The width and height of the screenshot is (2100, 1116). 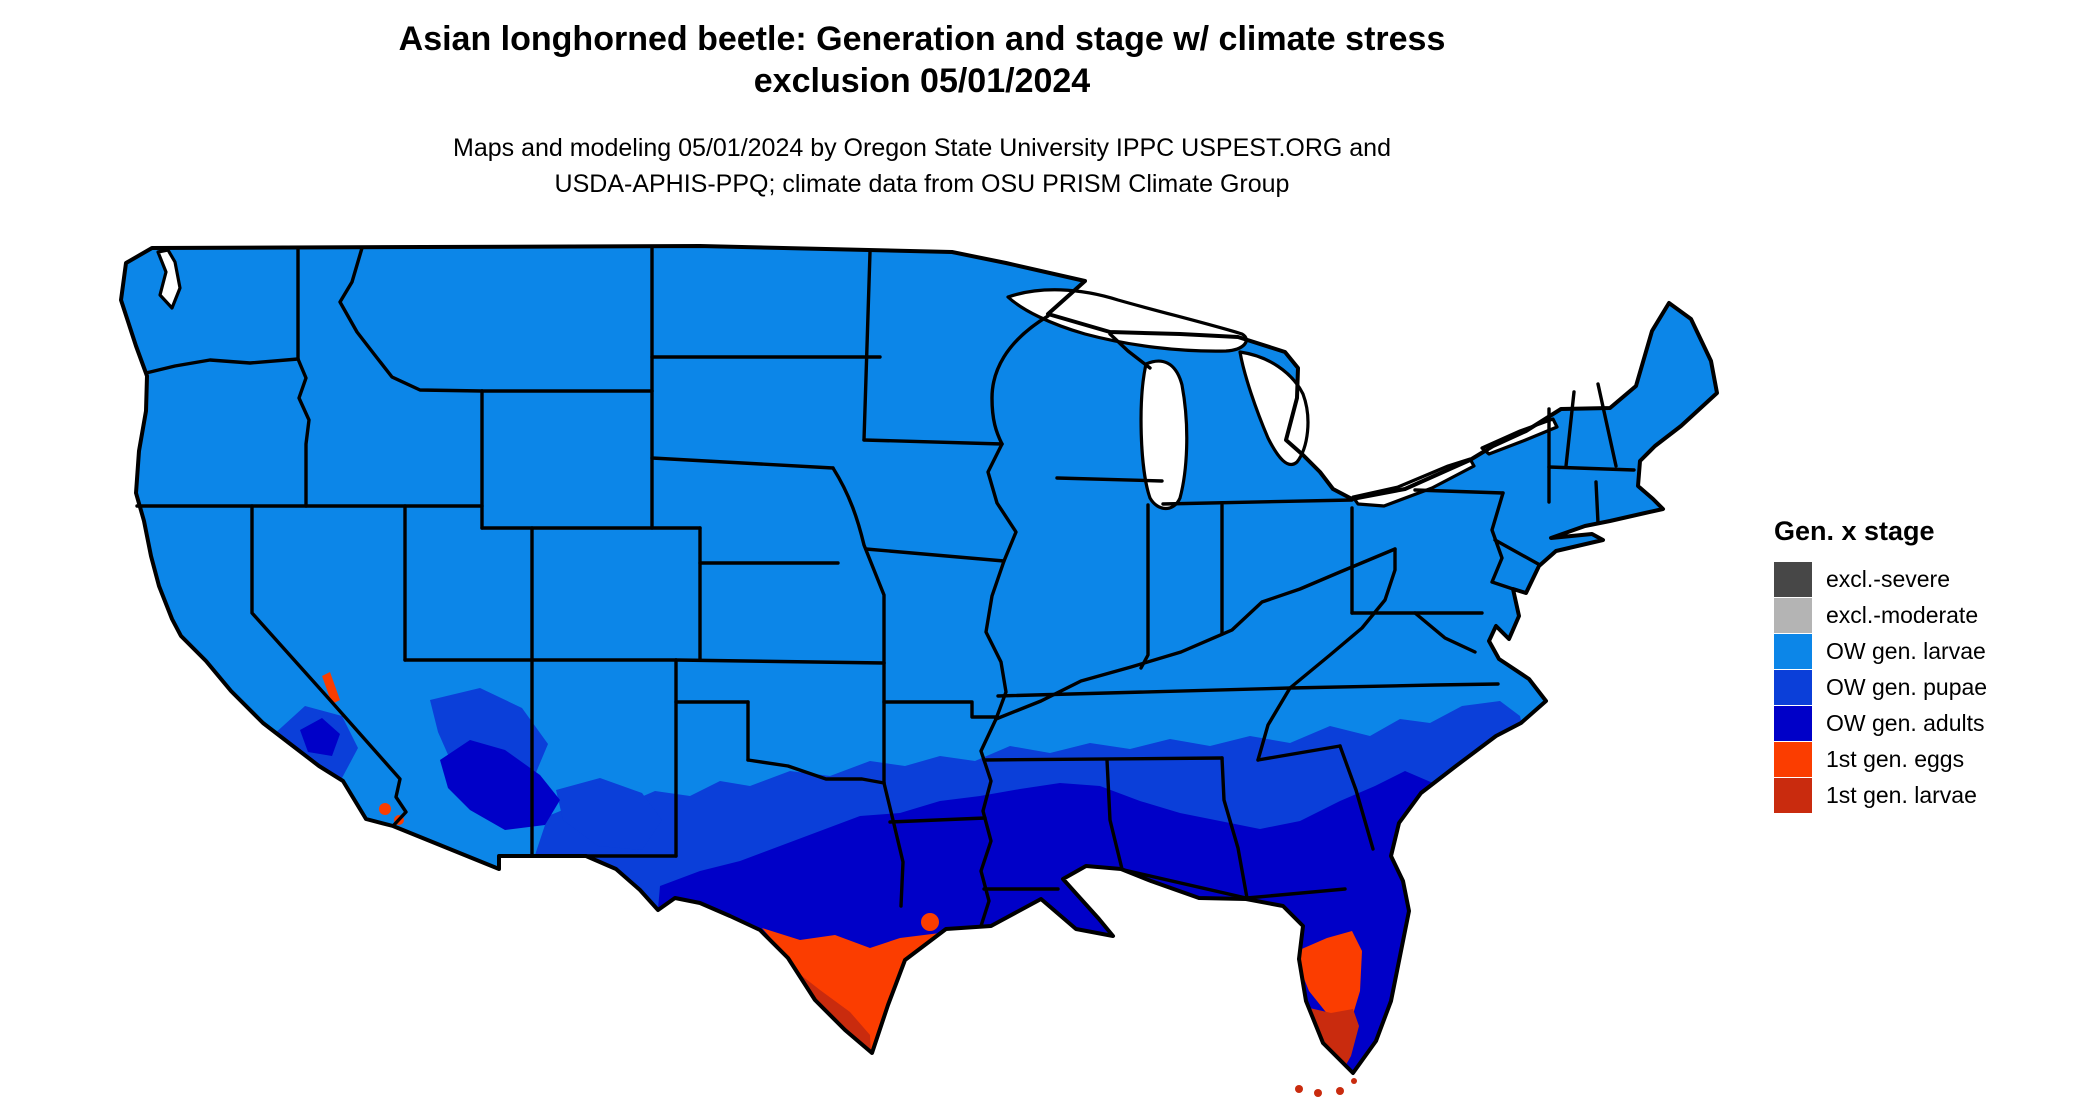 I want to click on legend-item: 1st gen. larvae, so click(x=1934, y=795).